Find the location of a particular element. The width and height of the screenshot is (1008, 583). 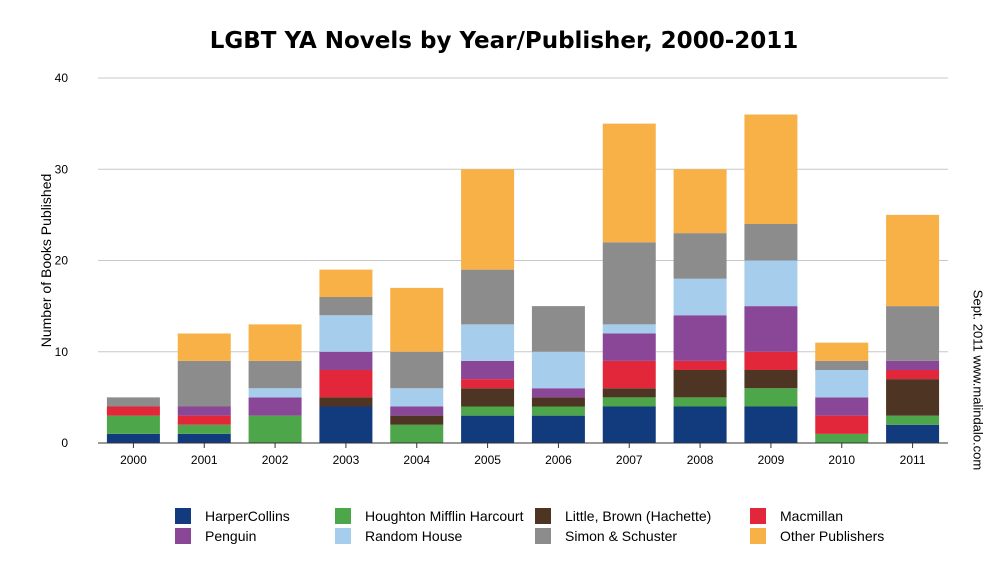

x-tick-label: 2001 is located at coordinates (204, 460).